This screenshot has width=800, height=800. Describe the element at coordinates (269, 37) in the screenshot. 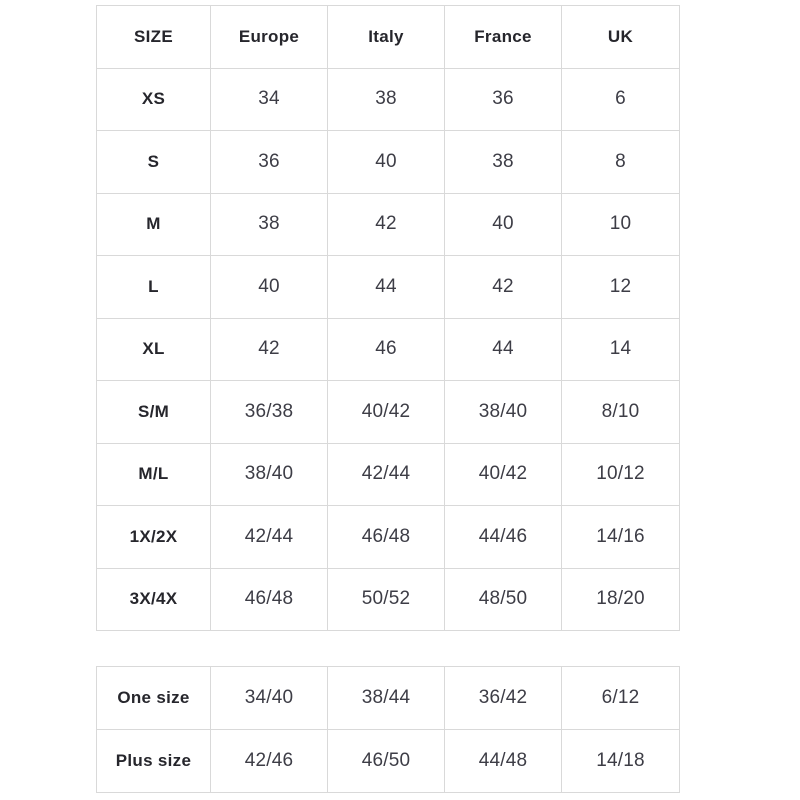

I see `column-header: Europe` at that location.